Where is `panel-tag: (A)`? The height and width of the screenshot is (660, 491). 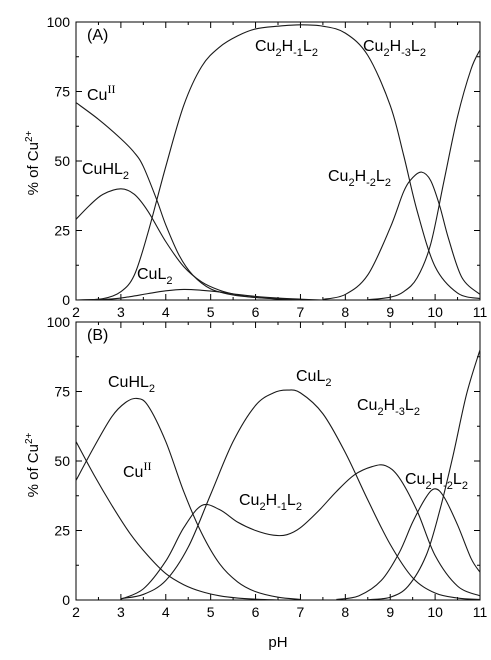 panel-tag: (A) is located at coordinates (97, 35).